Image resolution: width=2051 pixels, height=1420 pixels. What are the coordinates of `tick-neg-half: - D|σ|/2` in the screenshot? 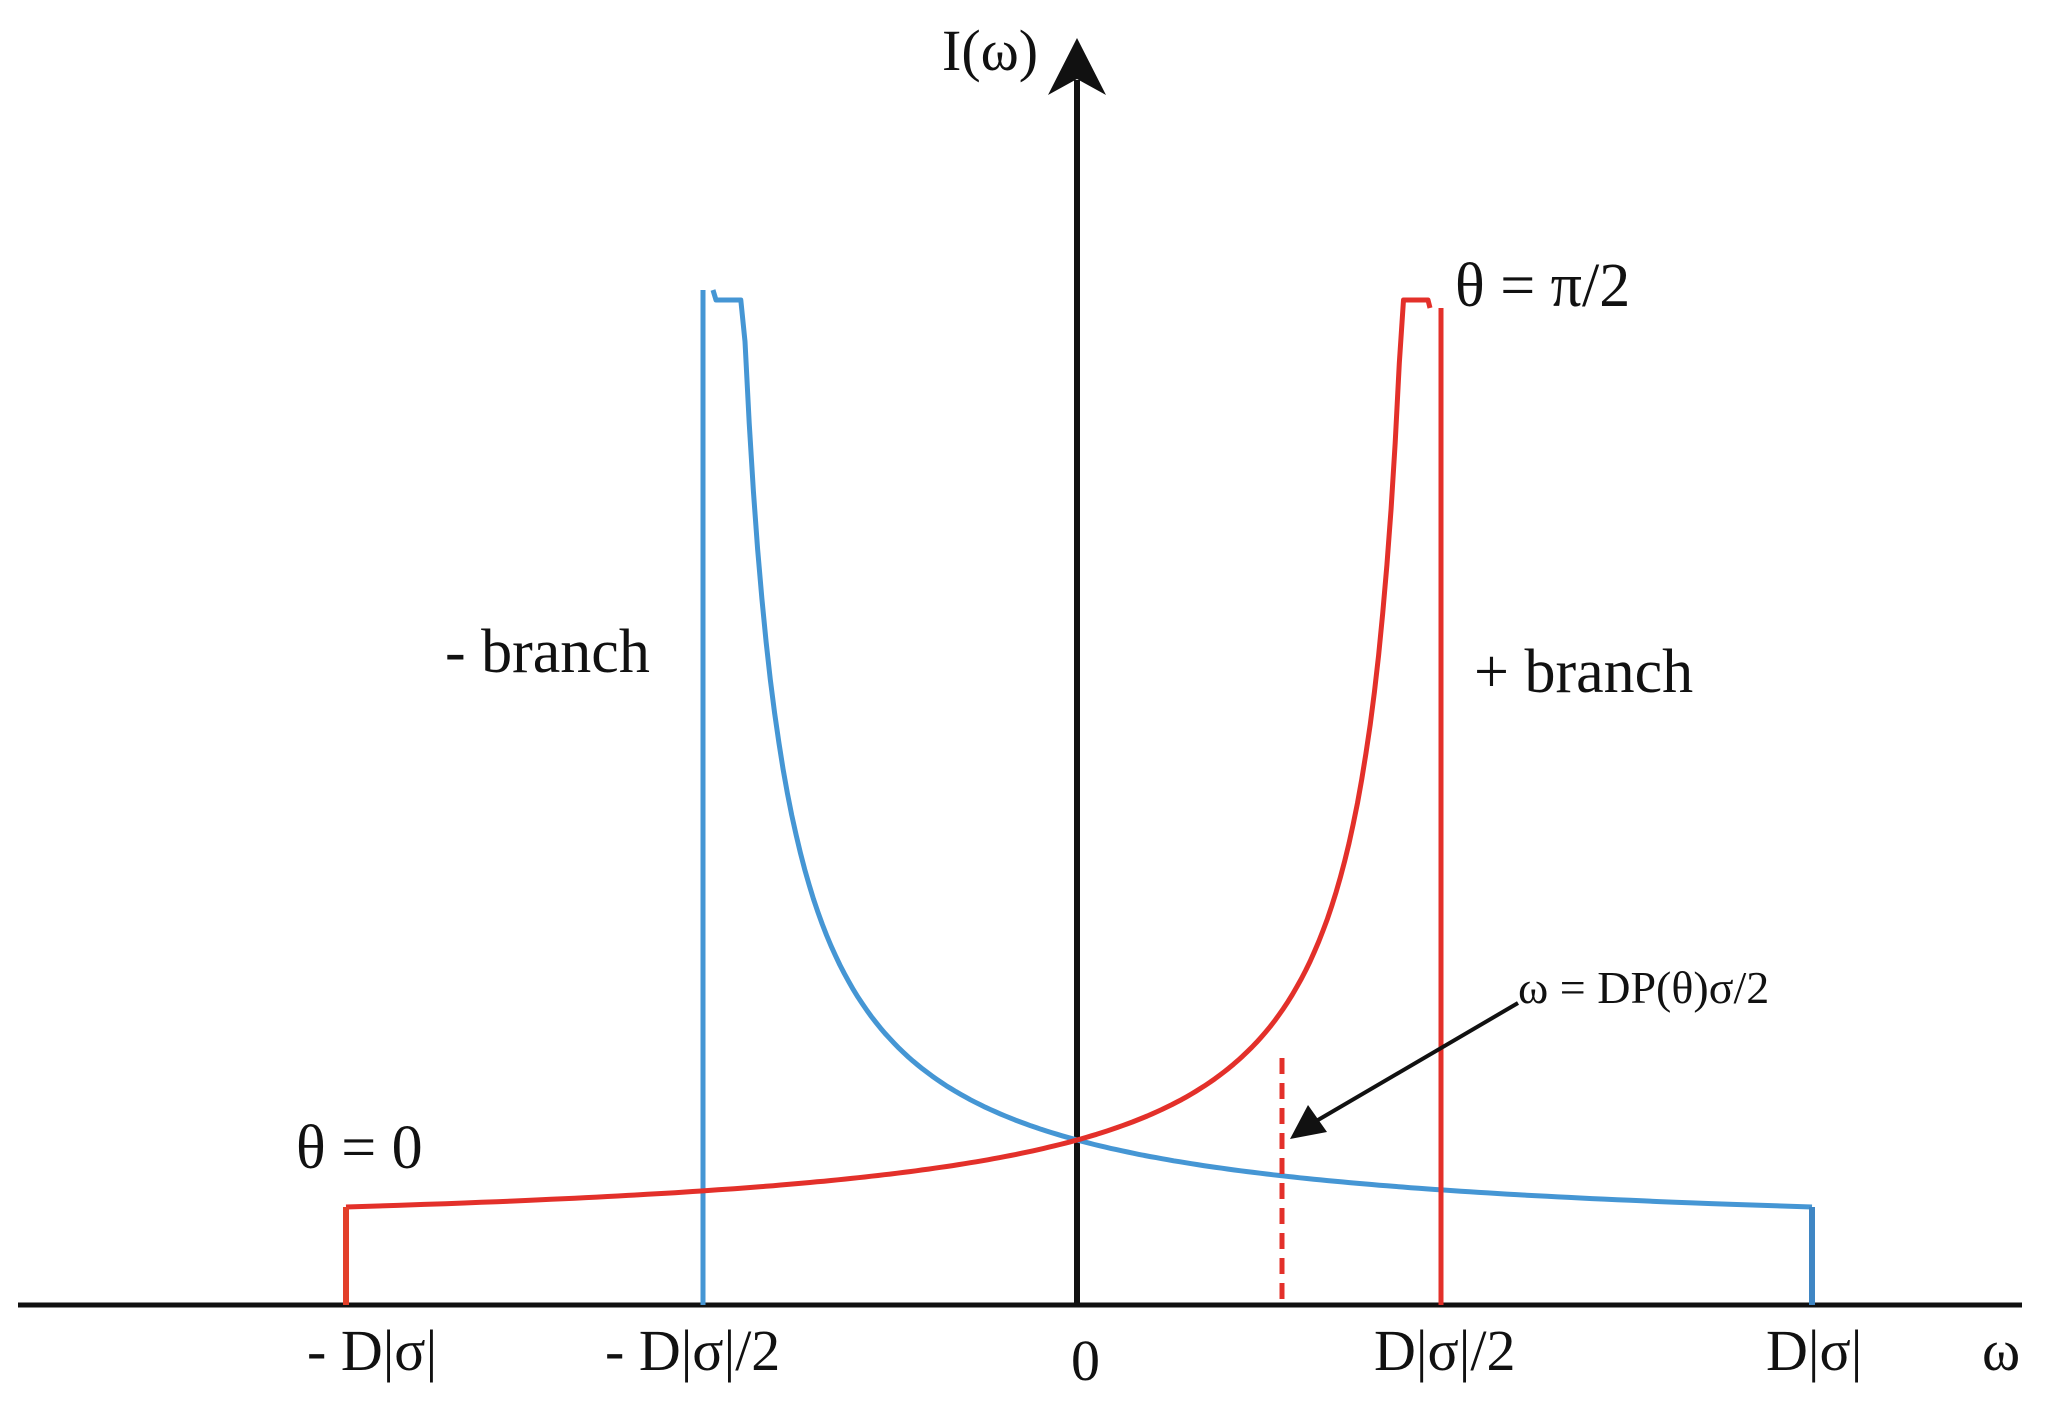 It's located at (692, 1350).